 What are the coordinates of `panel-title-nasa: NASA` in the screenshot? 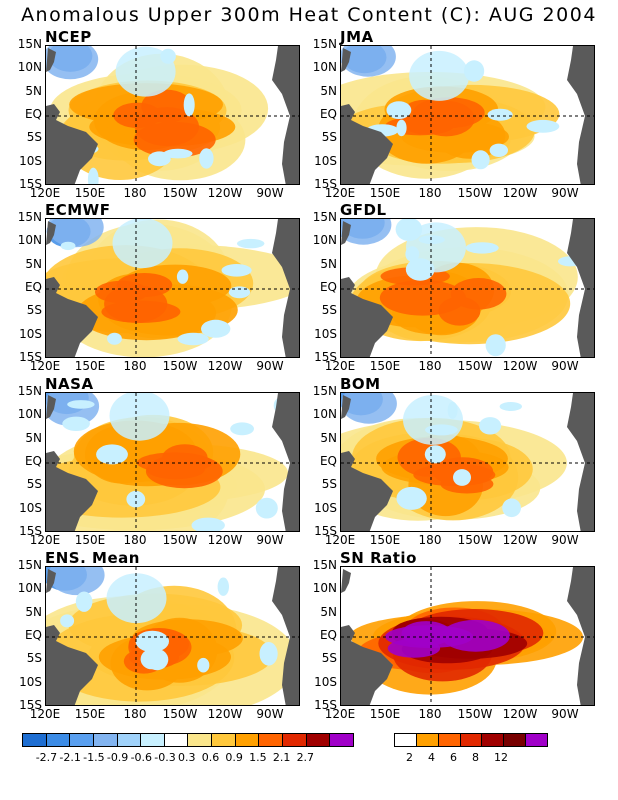 It's located at (69, 384).